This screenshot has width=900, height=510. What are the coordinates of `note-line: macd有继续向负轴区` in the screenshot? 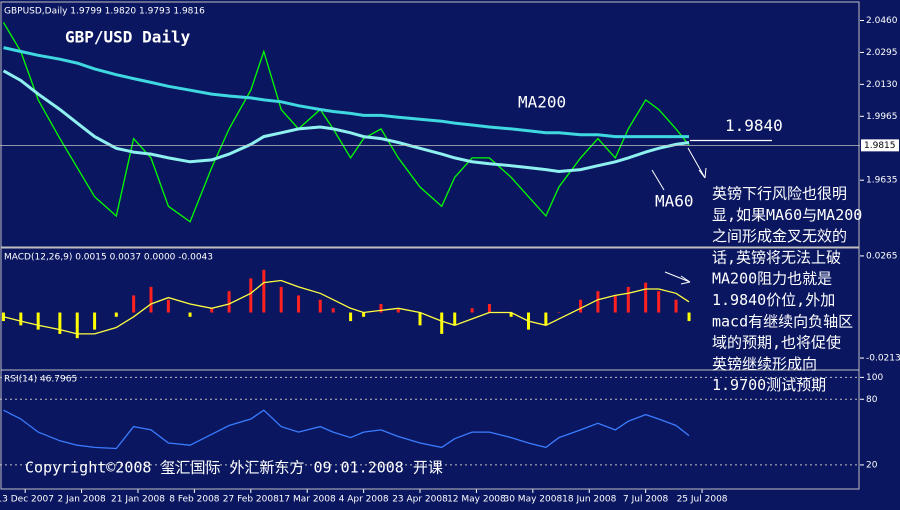 It's located at (782, 321).